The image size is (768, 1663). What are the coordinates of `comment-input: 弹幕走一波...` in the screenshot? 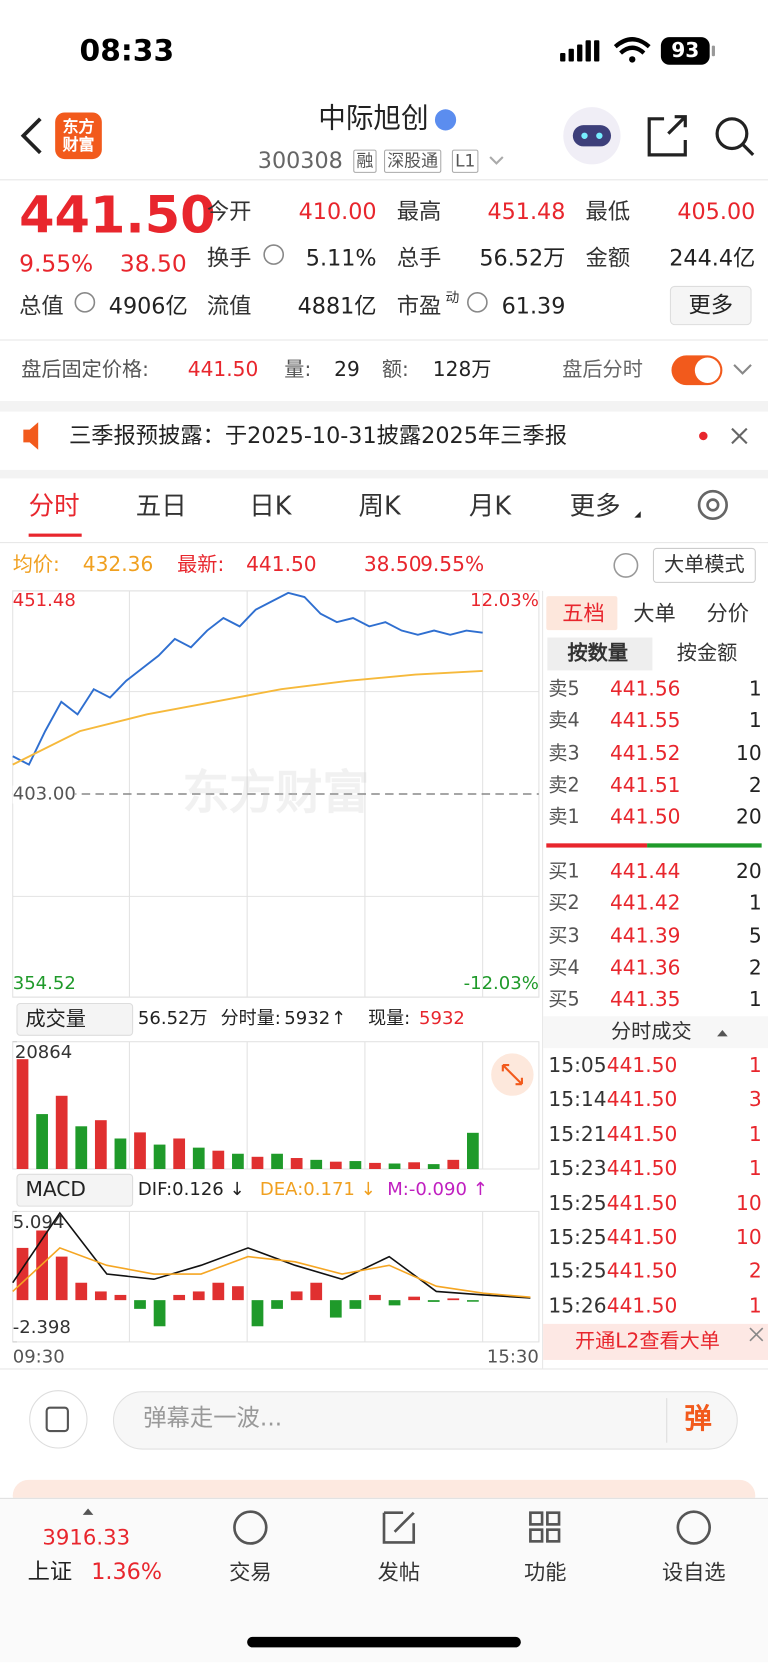 It's located at (213, 1419).